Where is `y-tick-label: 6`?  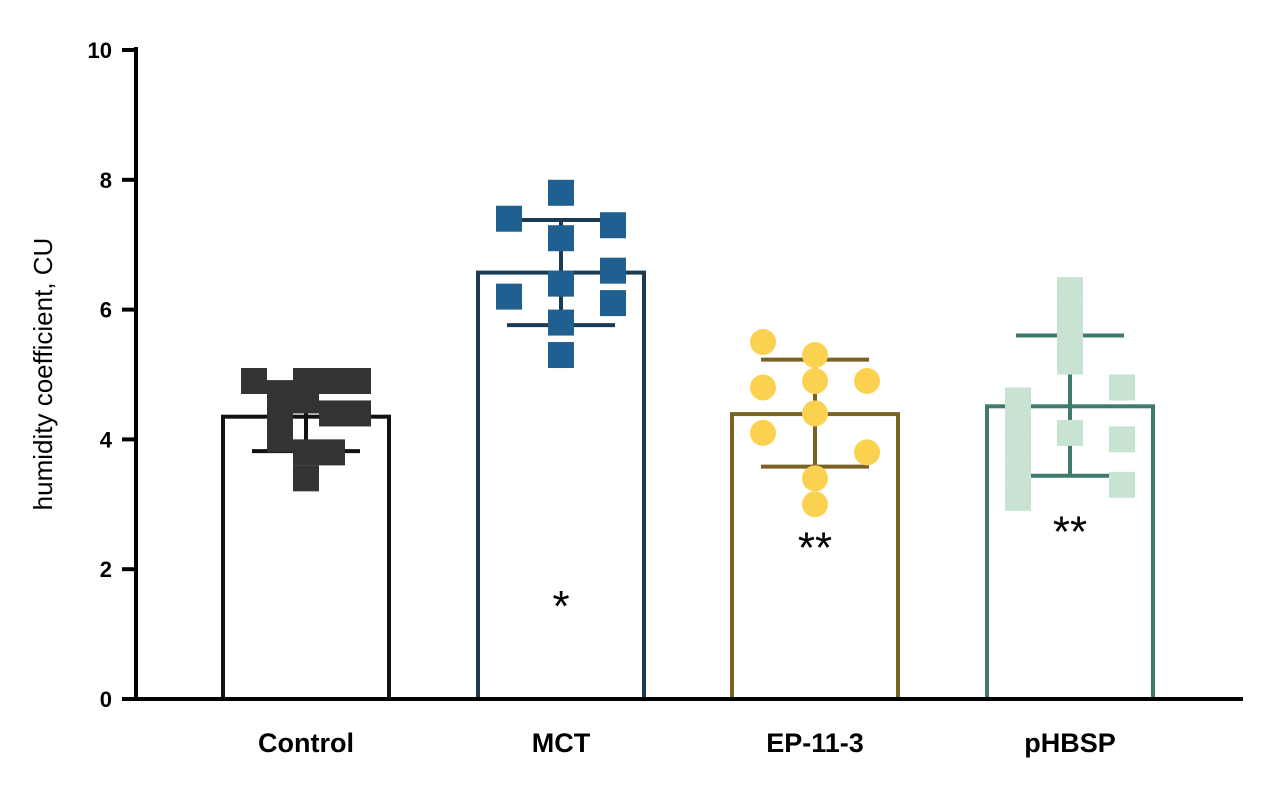 y-tick-label: 6 is located at coordinates (106, 310).